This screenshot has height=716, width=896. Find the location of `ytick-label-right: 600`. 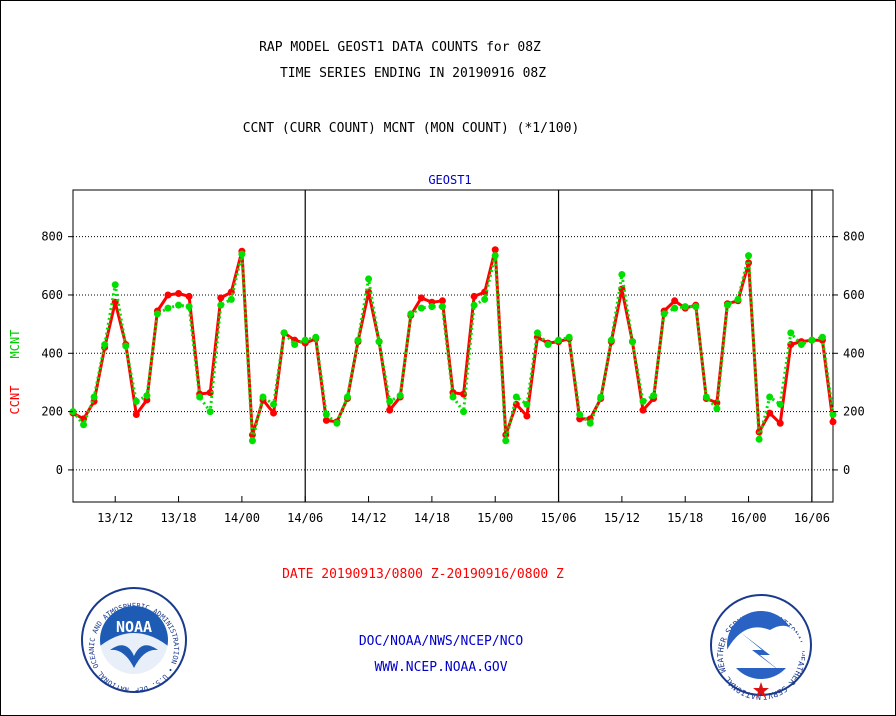

ytick-label-right: 600 is located at coordinates (854, 295).